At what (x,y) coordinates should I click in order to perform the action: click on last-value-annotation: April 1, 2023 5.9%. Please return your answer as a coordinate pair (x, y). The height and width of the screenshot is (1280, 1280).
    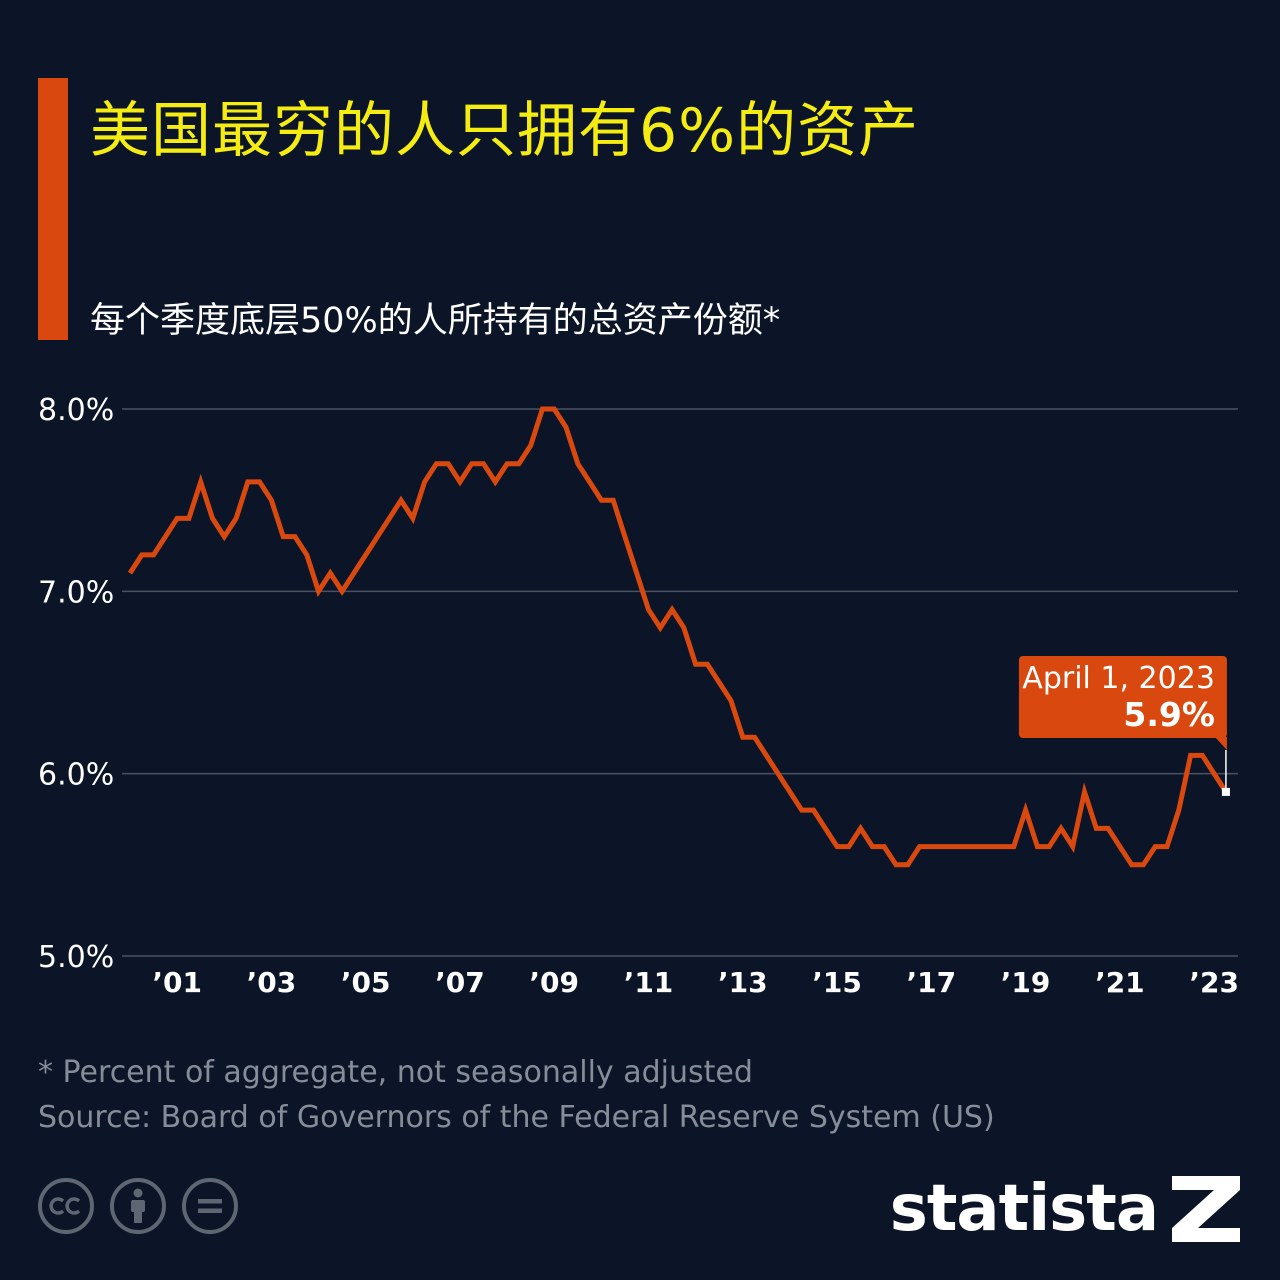
    Looking at the image, I should click on (1124, 726).